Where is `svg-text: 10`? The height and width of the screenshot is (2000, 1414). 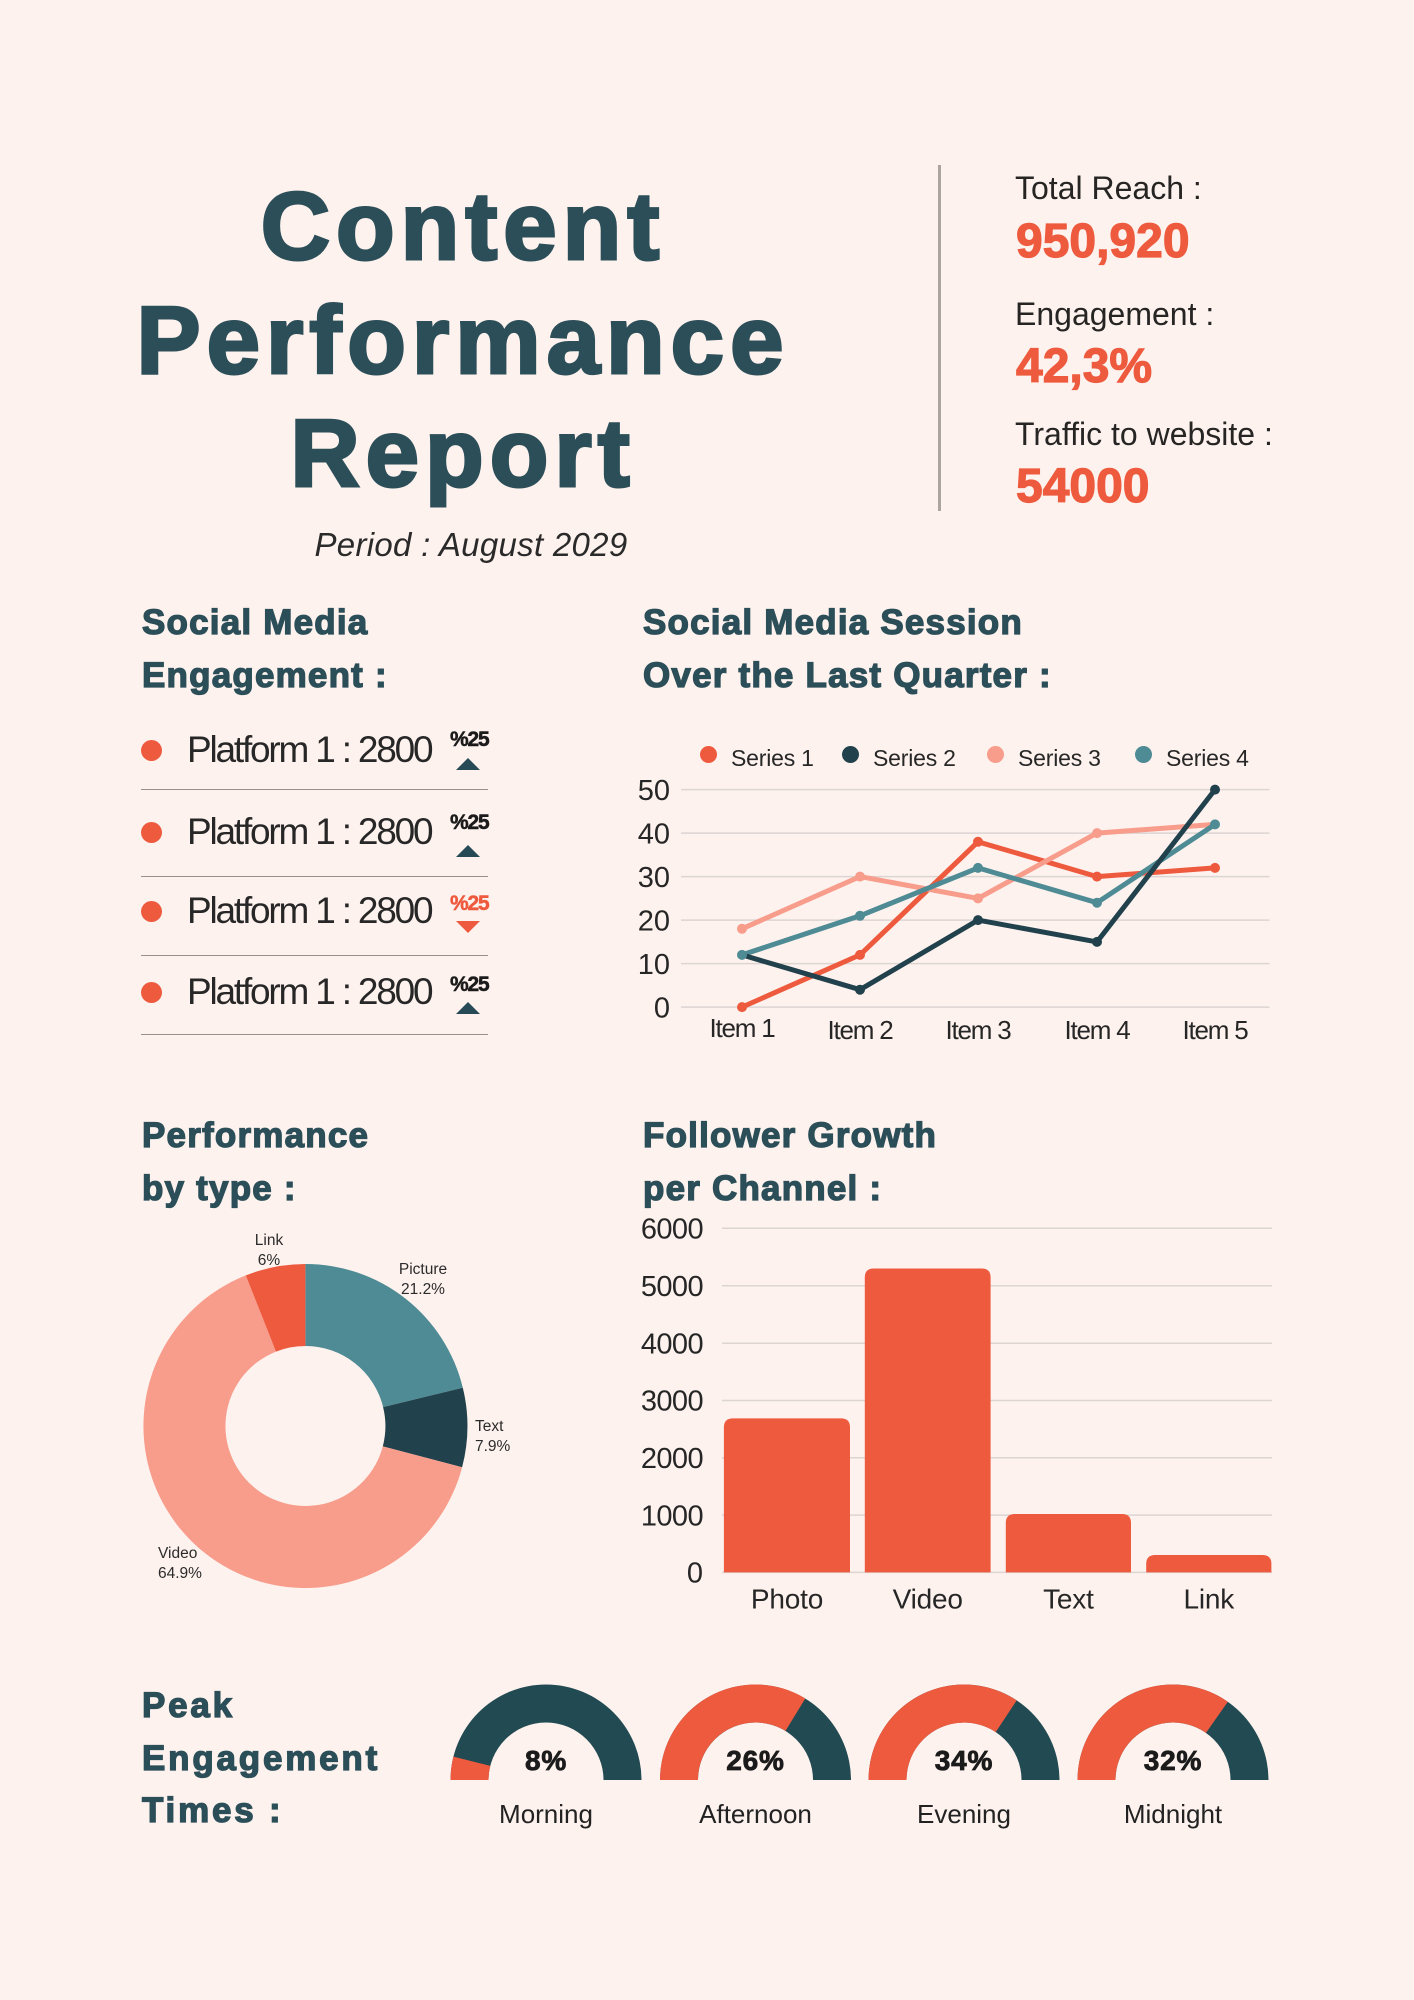
svg-text: 10 is located at coordinates (654, 965).